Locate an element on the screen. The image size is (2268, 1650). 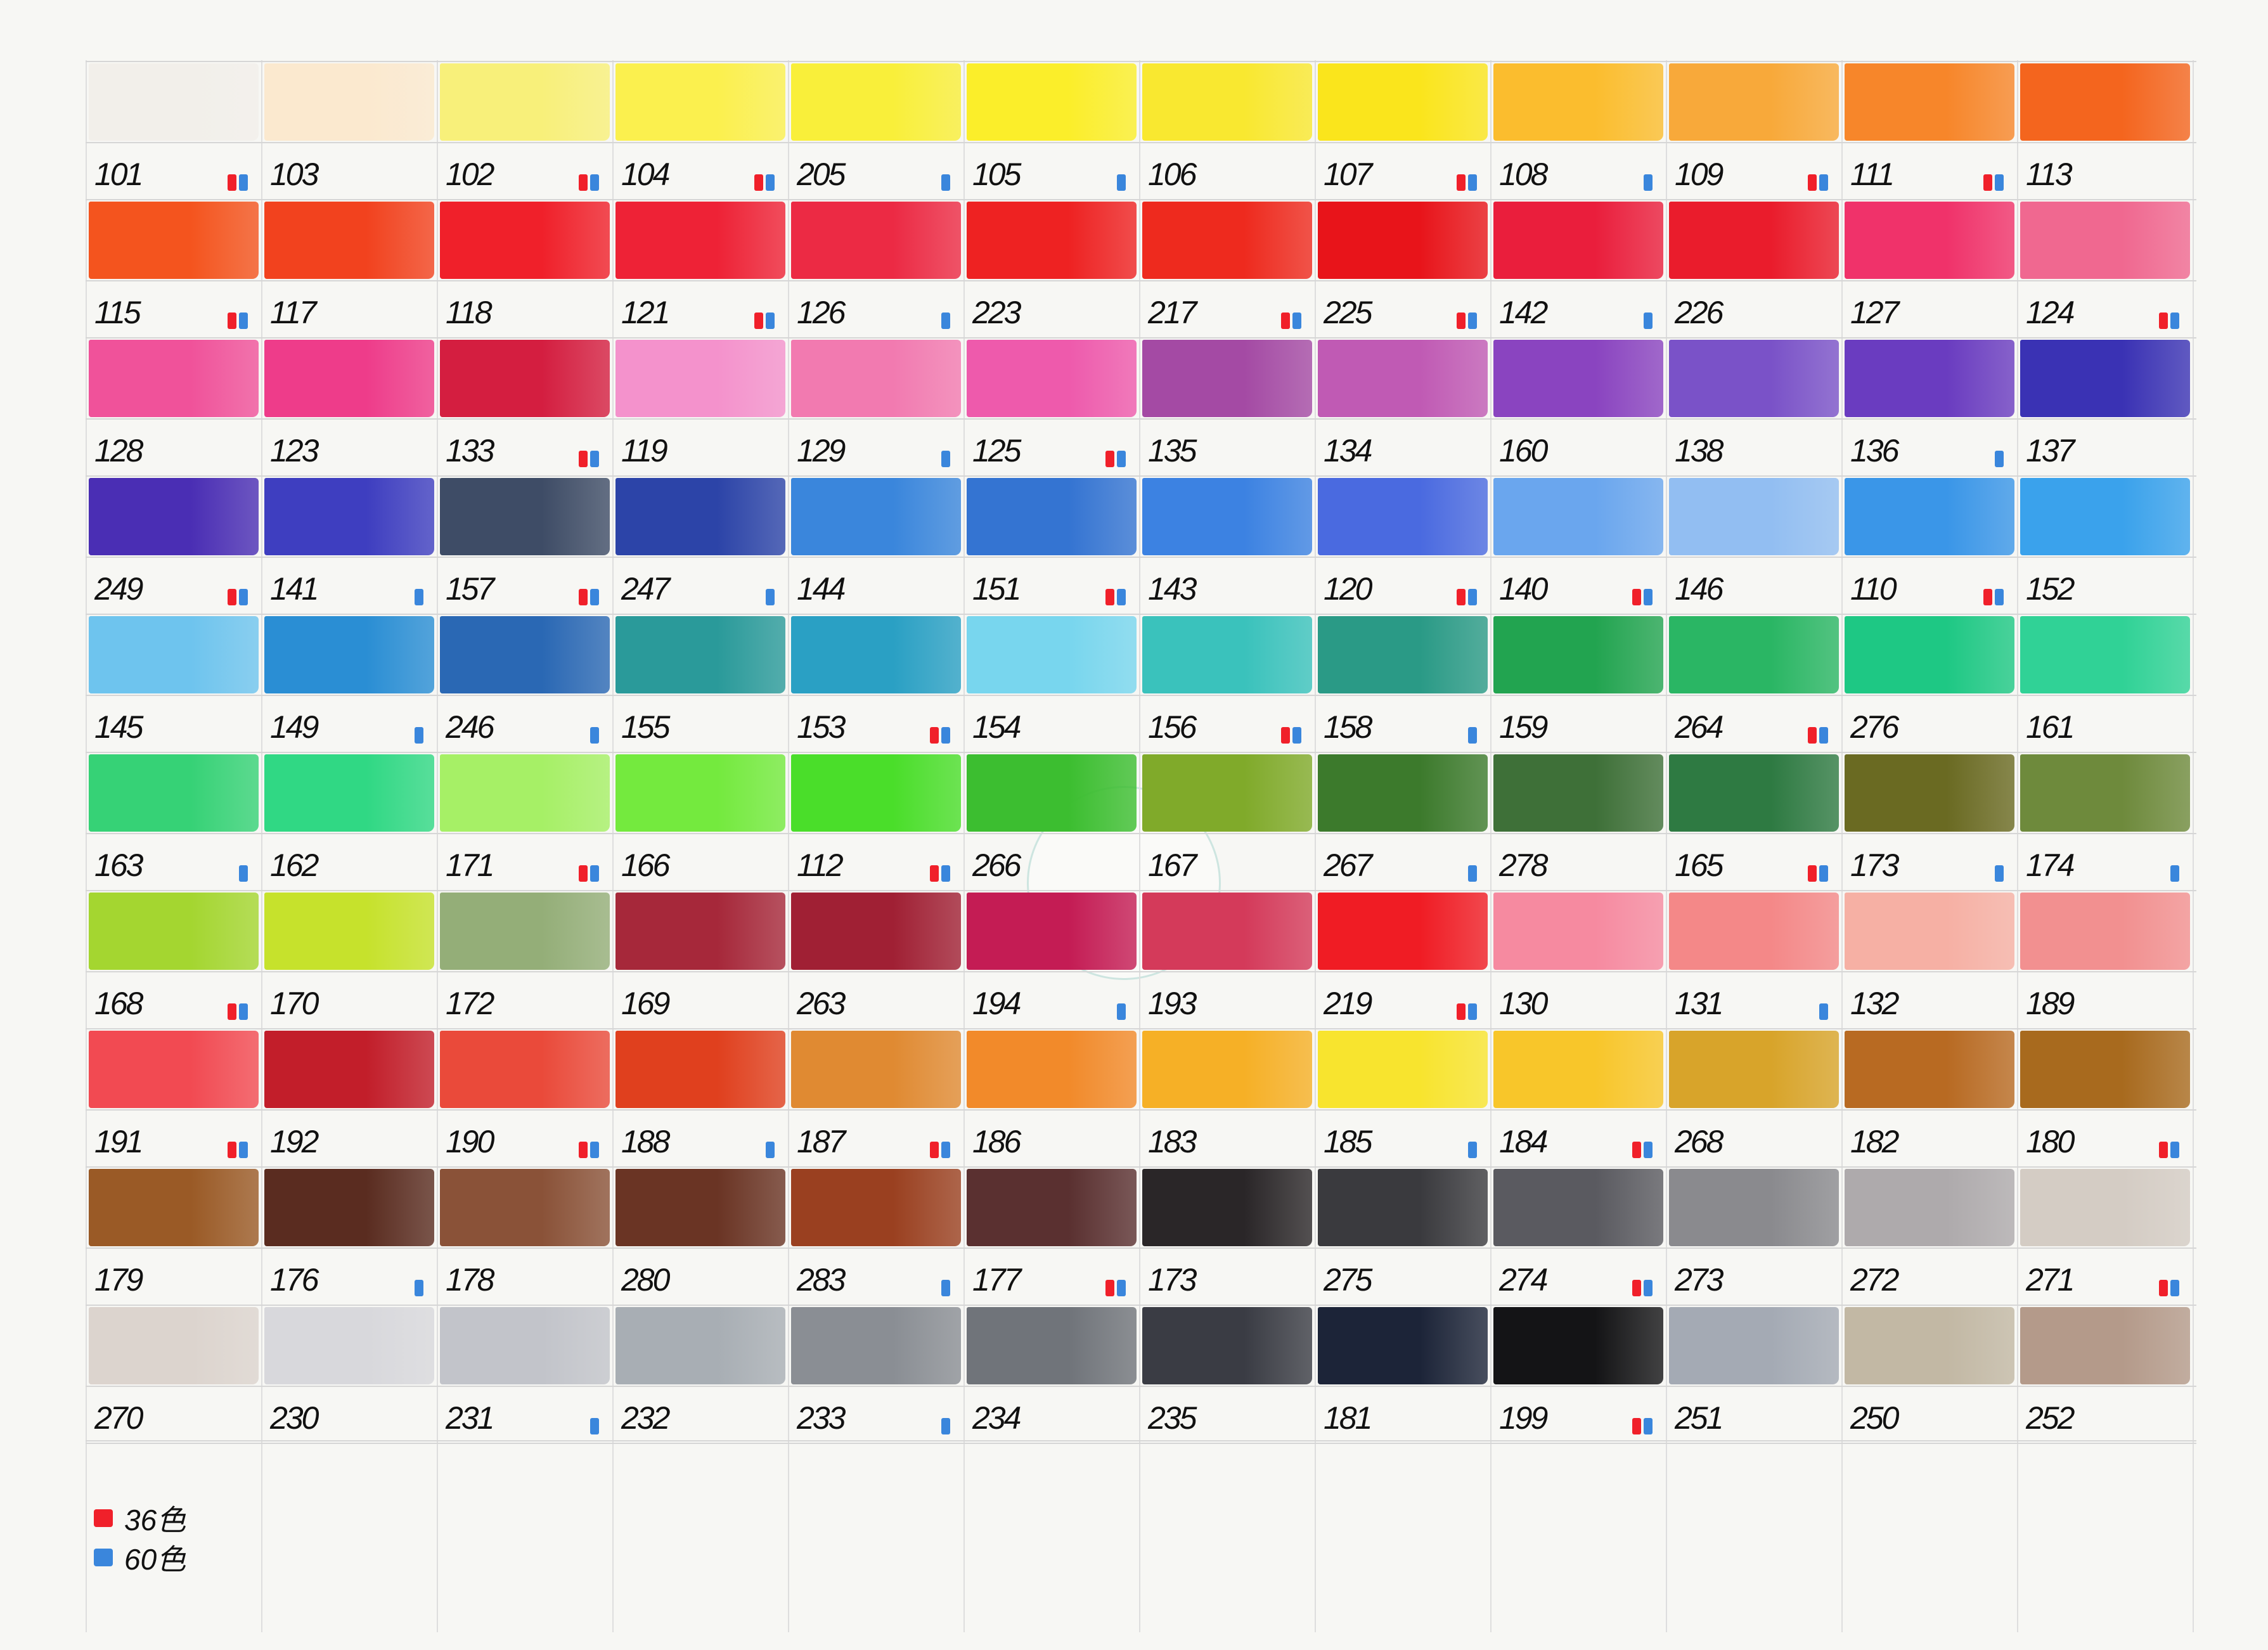
swatch-code-label: 264 is located at coordinates (1699, 727).